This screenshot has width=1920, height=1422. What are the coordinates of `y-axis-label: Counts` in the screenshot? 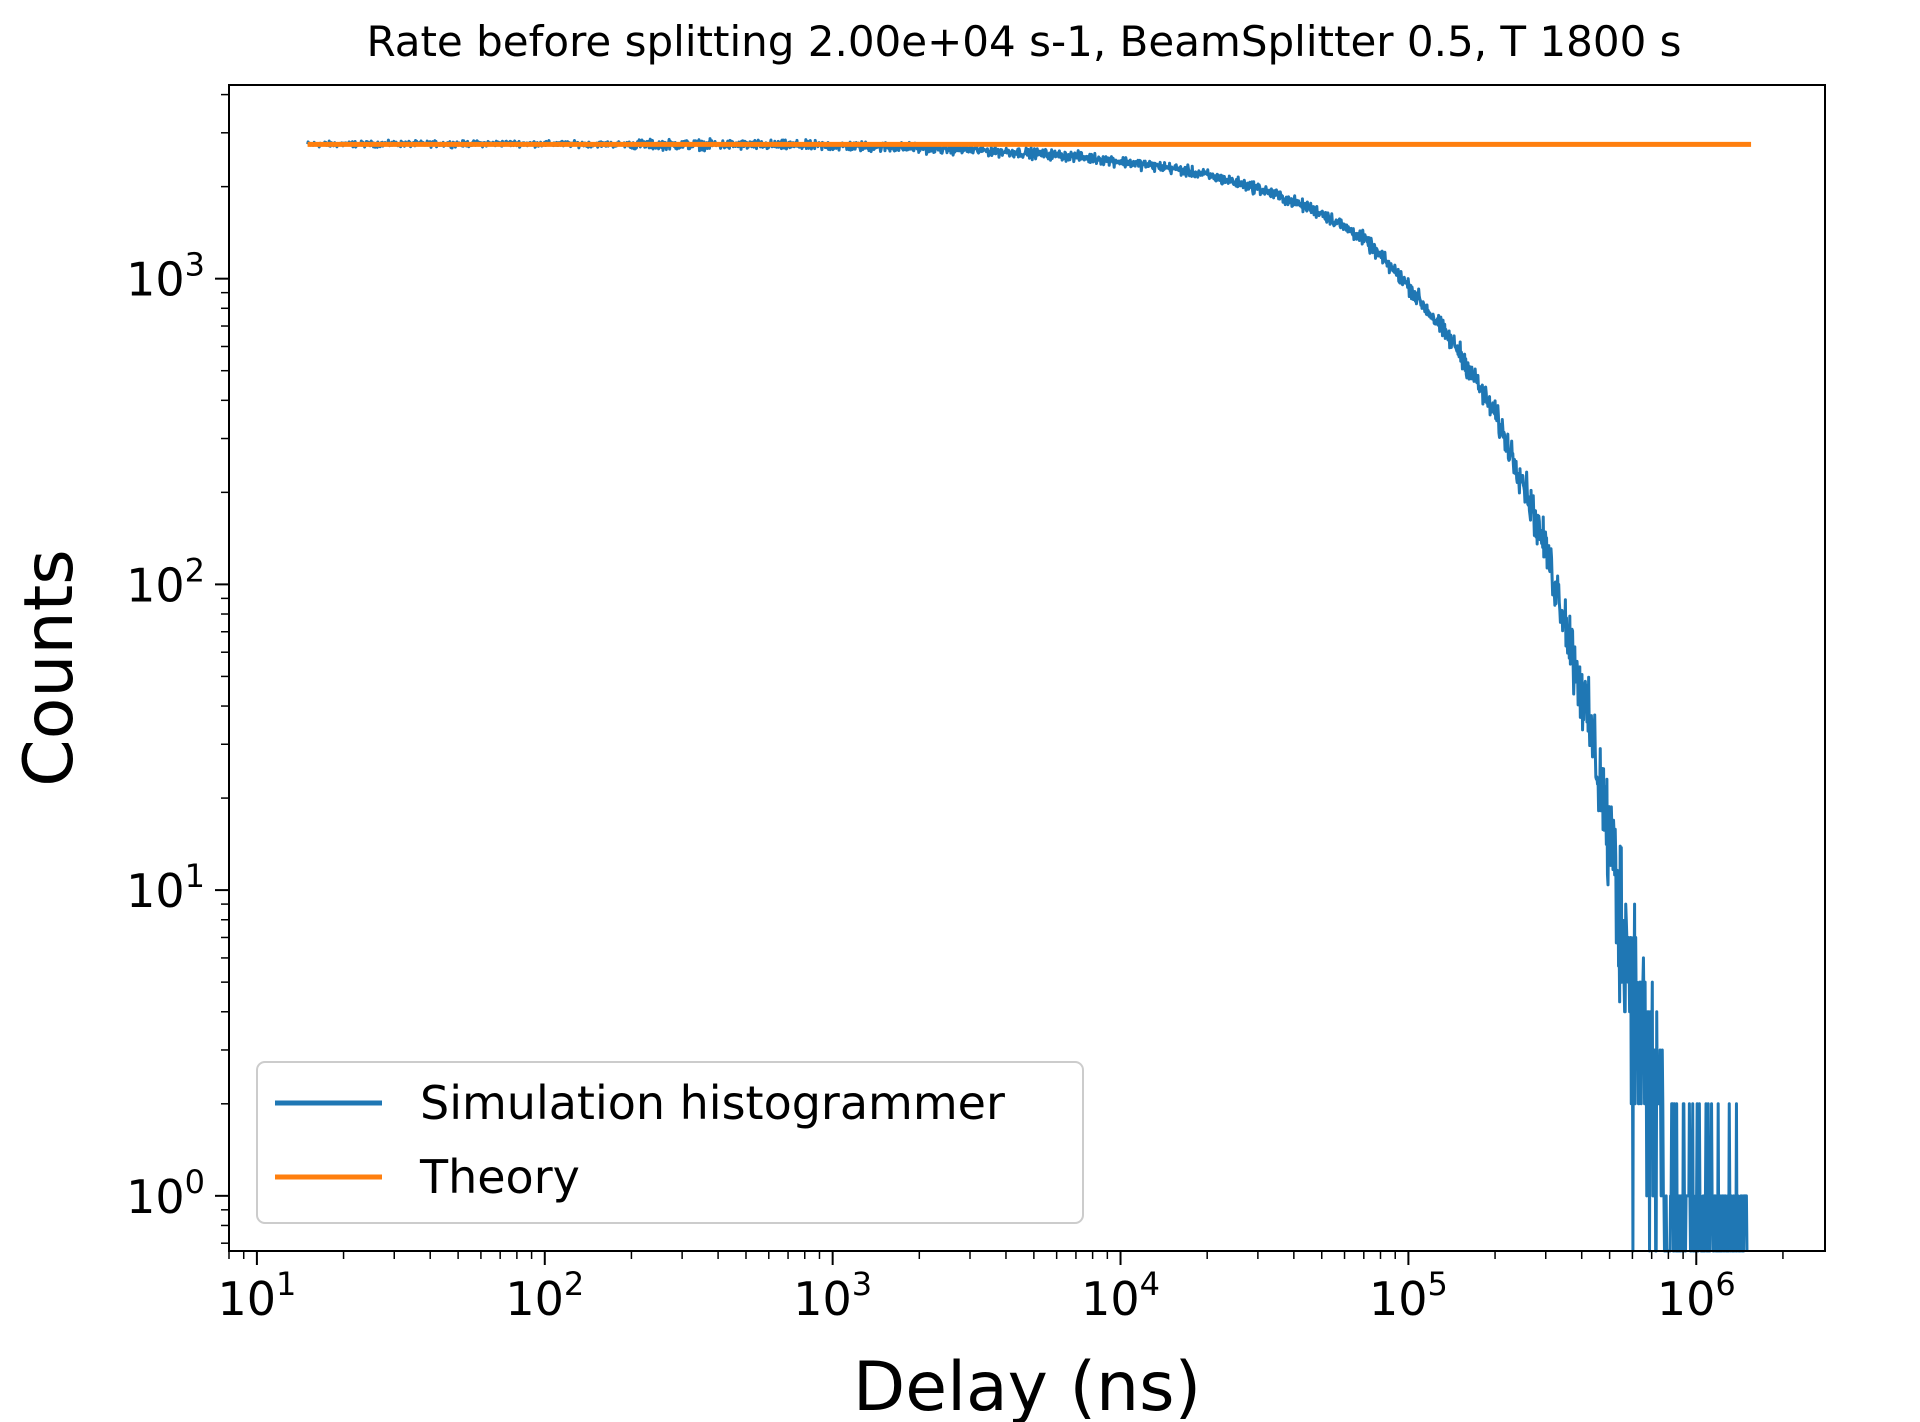 It's located at (49, 667).